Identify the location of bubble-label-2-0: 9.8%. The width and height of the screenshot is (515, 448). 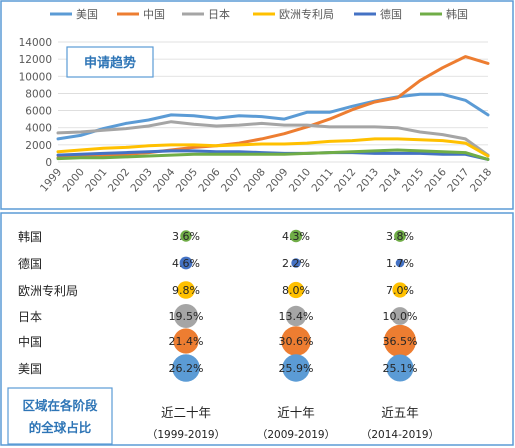
(186, 290).